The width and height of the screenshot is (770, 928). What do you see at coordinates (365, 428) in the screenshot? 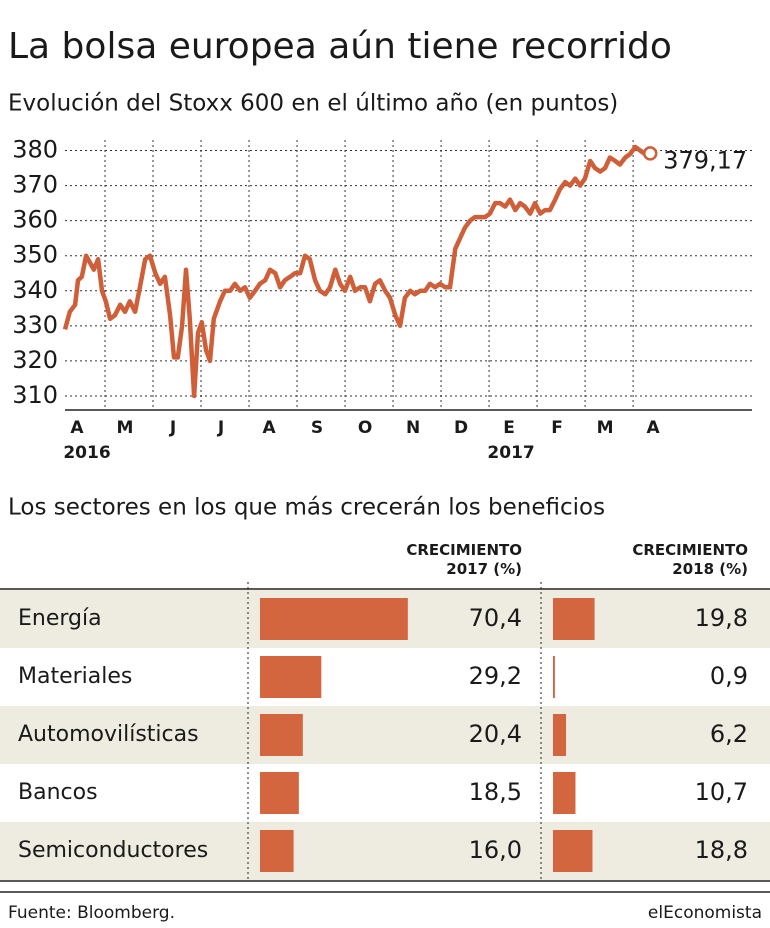
I see `x-tick-label: O` at bounding box center [365, 428].